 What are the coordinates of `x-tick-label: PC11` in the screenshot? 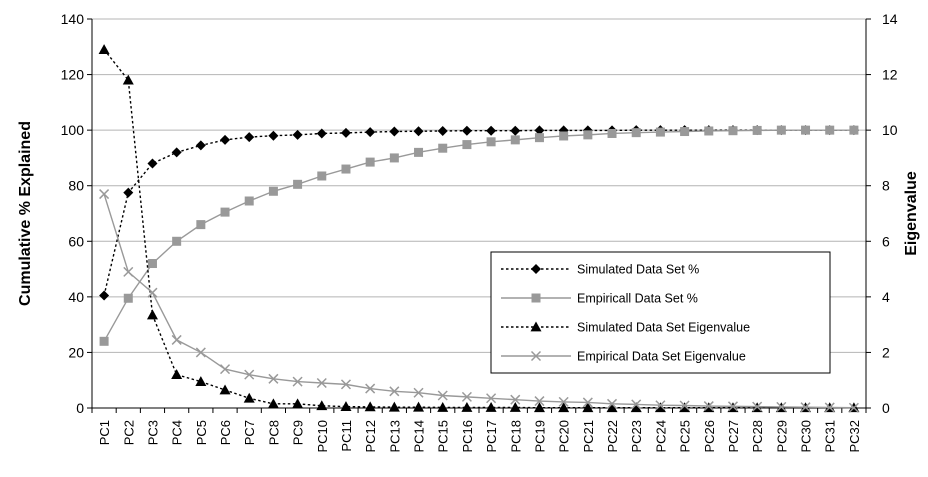 It's located at (346, 436).